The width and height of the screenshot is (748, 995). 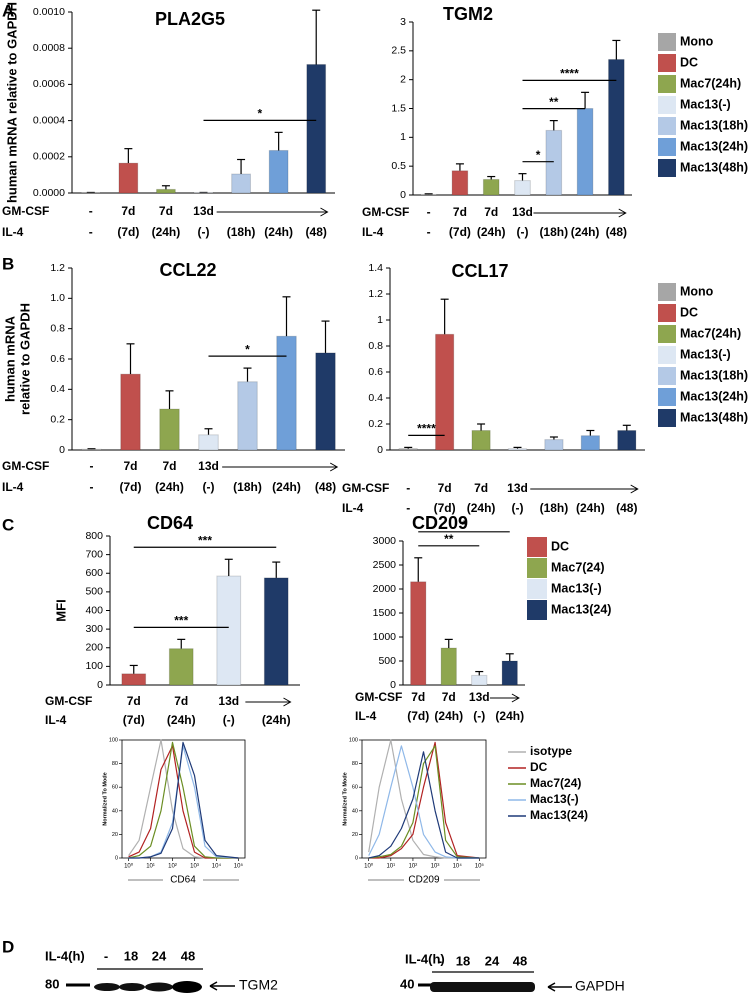 I want to click on plot-frame, so click(x=183, y=799).